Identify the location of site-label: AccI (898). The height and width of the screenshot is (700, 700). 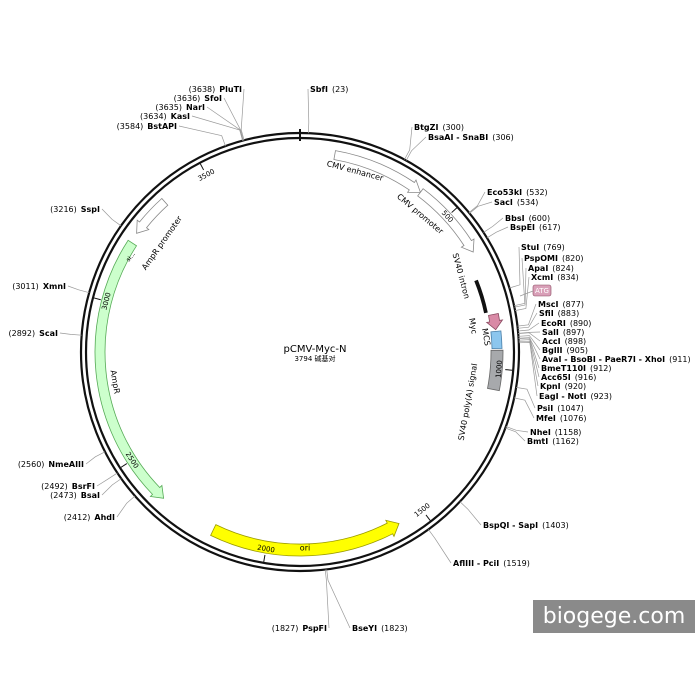
(564, 341).